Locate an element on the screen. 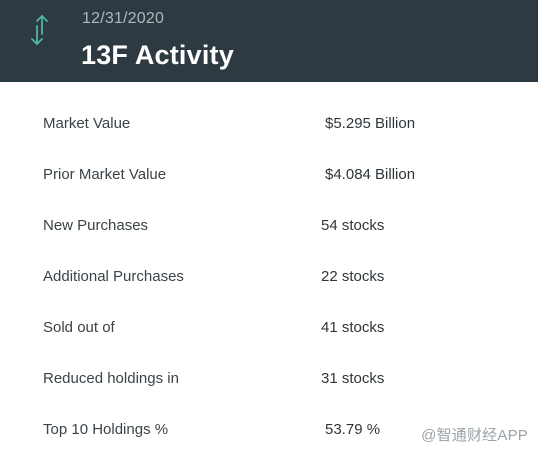  row-value: 54 stocks is located at coordinates (353, 225).